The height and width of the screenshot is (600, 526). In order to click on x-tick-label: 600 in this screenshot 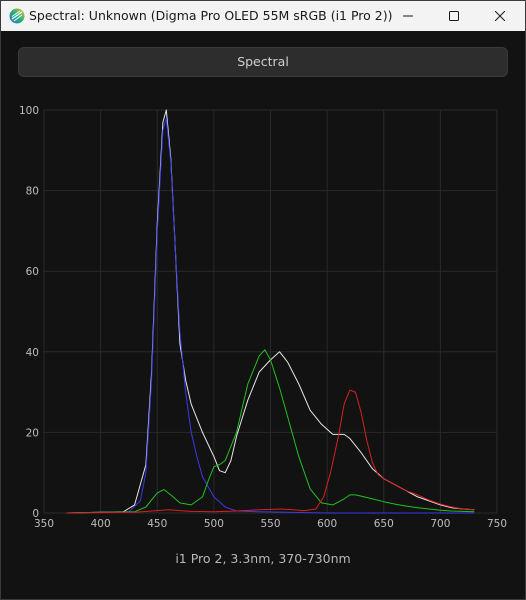, I will do `click(327, 524)`.